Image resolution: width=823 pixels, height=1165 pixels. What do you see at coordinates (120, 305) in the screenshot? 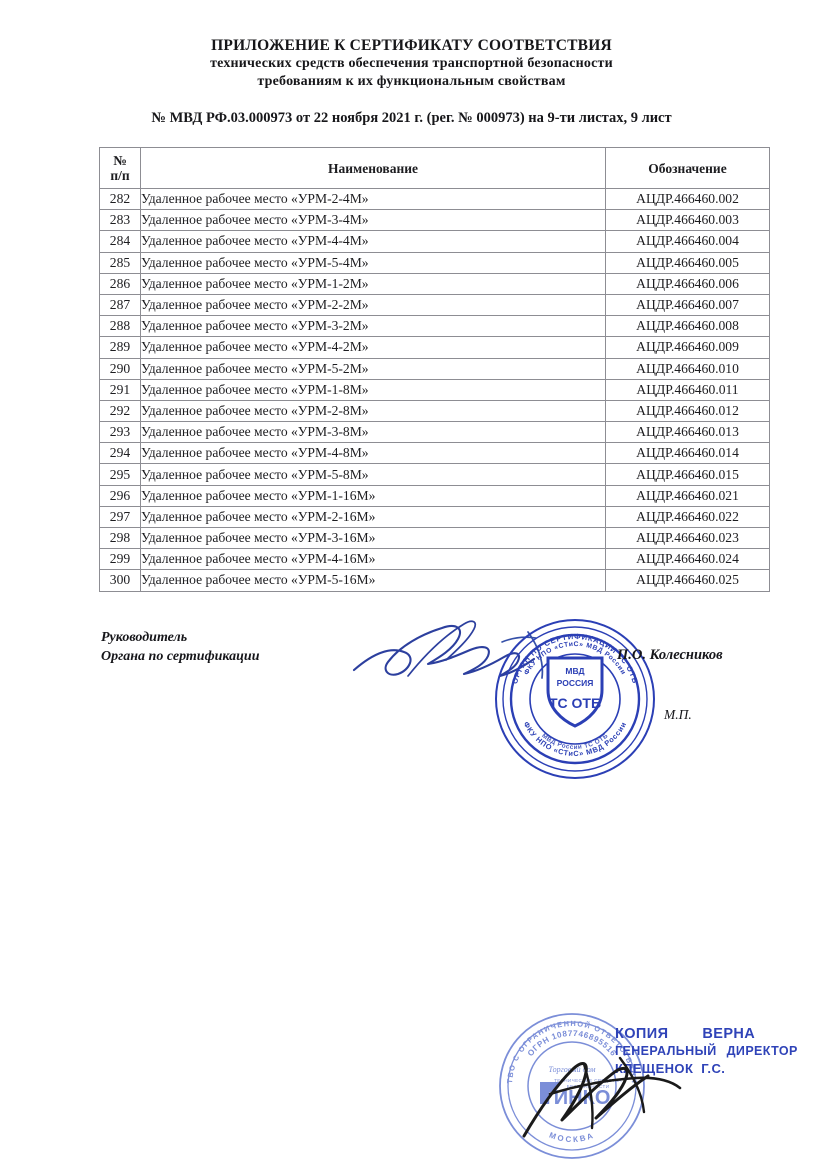
I see `cell-number: 287` at bounding box center [120, 305].